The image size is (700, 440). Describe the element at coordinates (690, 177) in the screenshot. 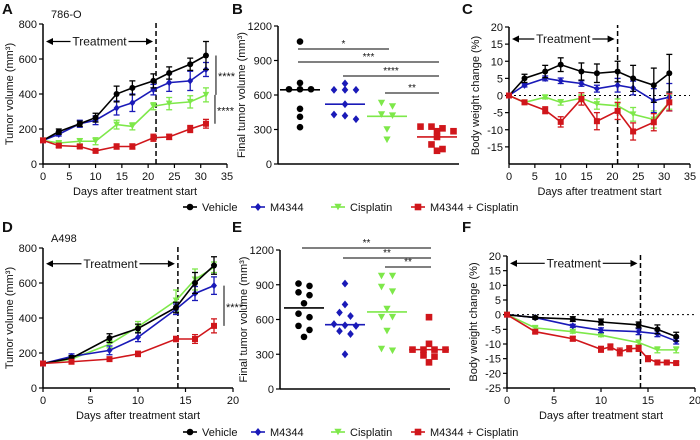

I see `x-tick-label: 35` at that location.